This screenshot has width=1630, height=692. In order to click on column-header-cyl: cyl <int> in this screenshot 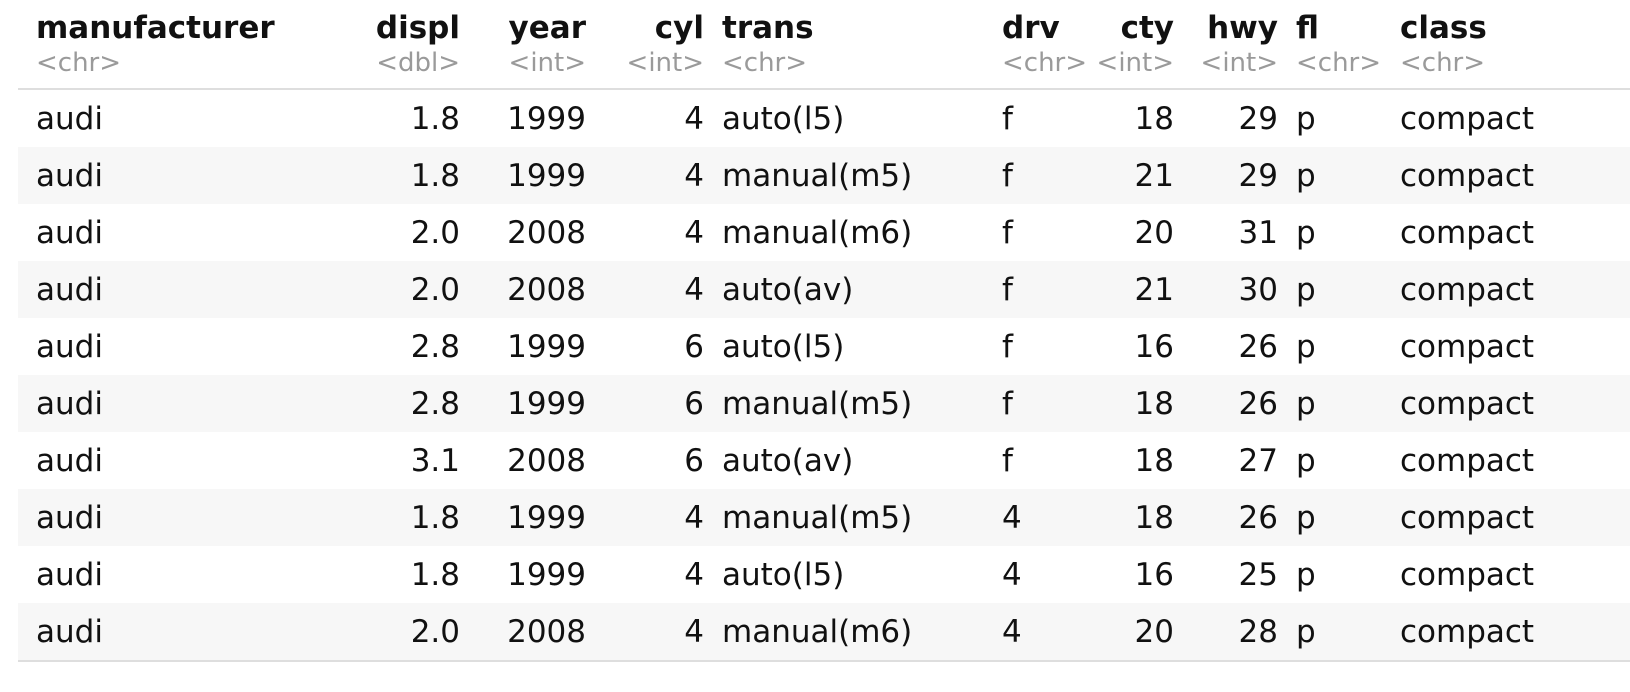, I will do `click(663, 50)`.